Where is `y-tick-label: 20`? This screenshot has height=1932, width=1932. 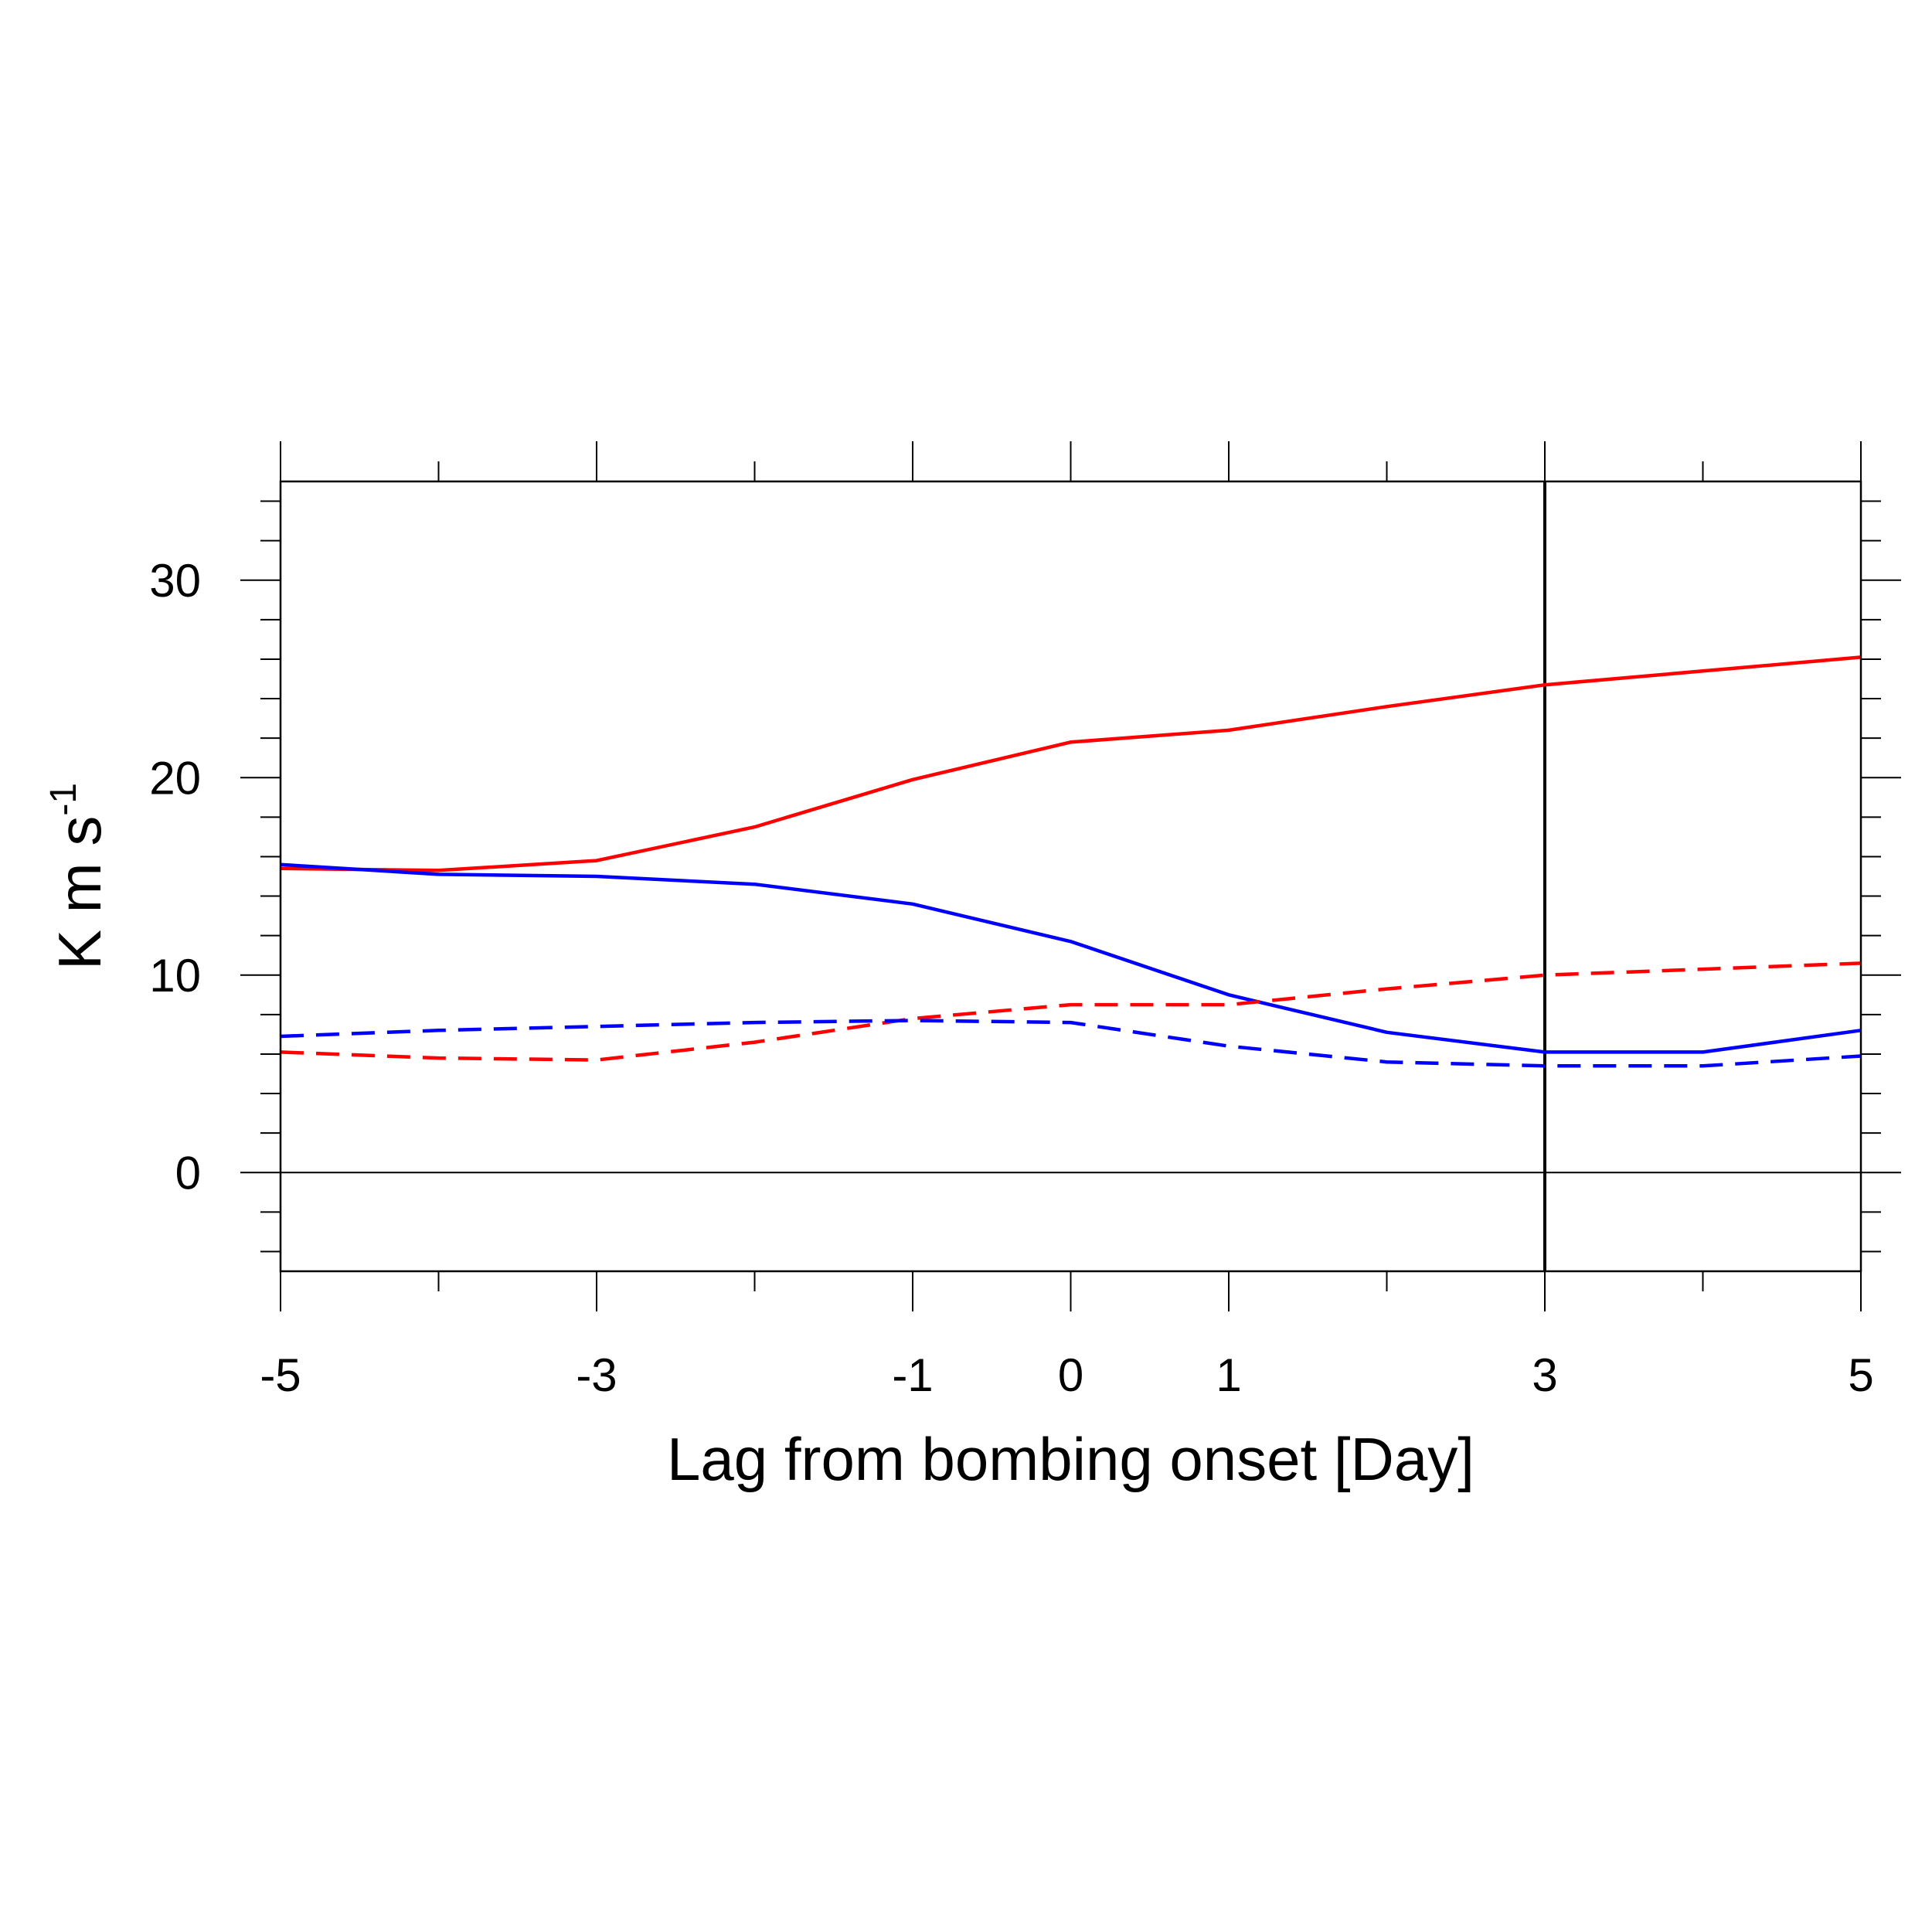 y-tick-label: 20 is located at coordinates (175, 778).